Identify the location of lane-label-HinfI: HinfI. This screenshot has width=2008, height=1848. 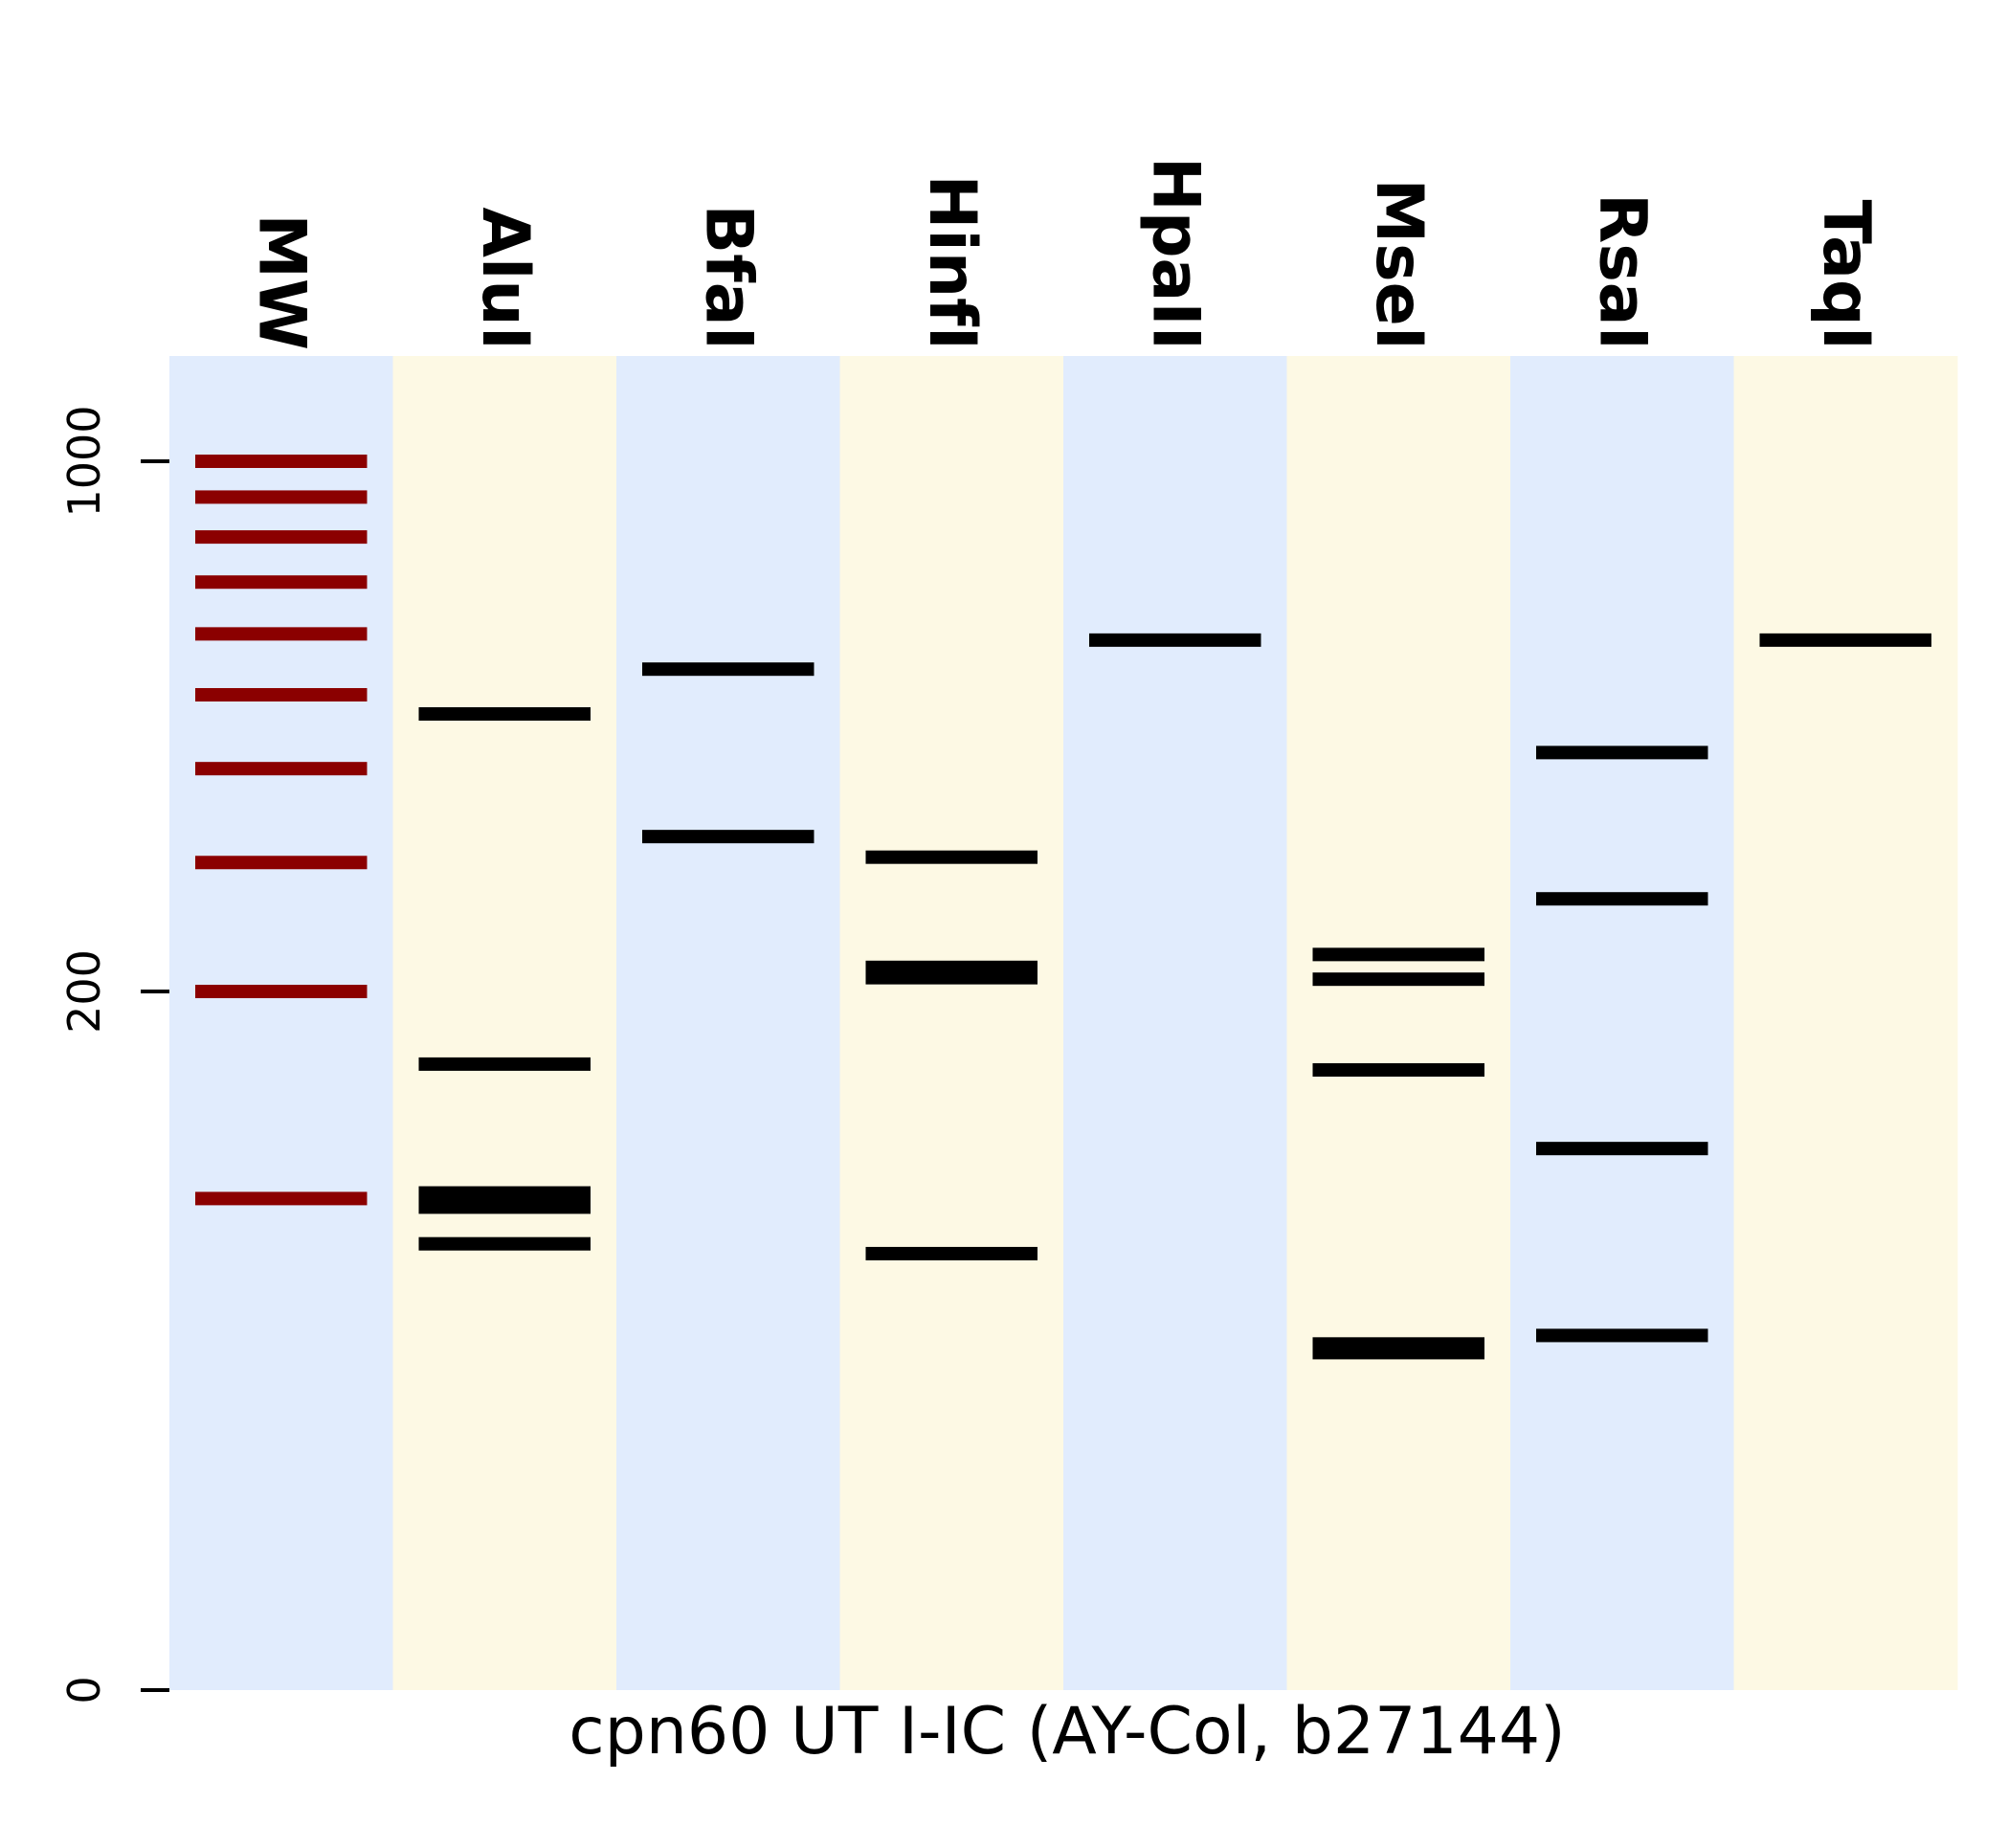
(952, 262).